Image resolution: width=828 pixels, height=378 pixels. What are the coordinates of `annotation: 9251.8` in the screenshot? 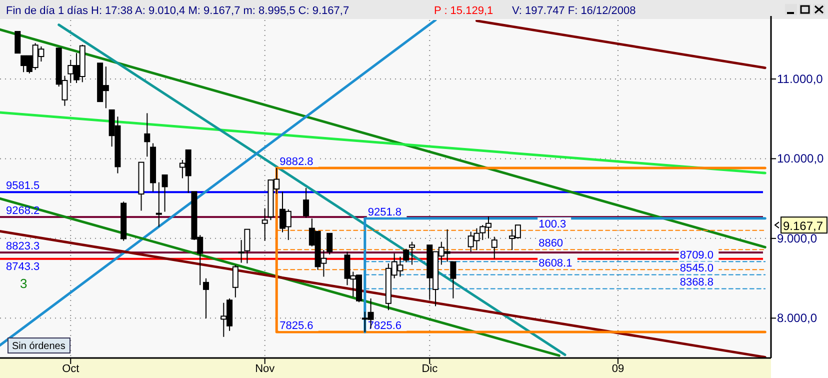 It's located at (385, 212).